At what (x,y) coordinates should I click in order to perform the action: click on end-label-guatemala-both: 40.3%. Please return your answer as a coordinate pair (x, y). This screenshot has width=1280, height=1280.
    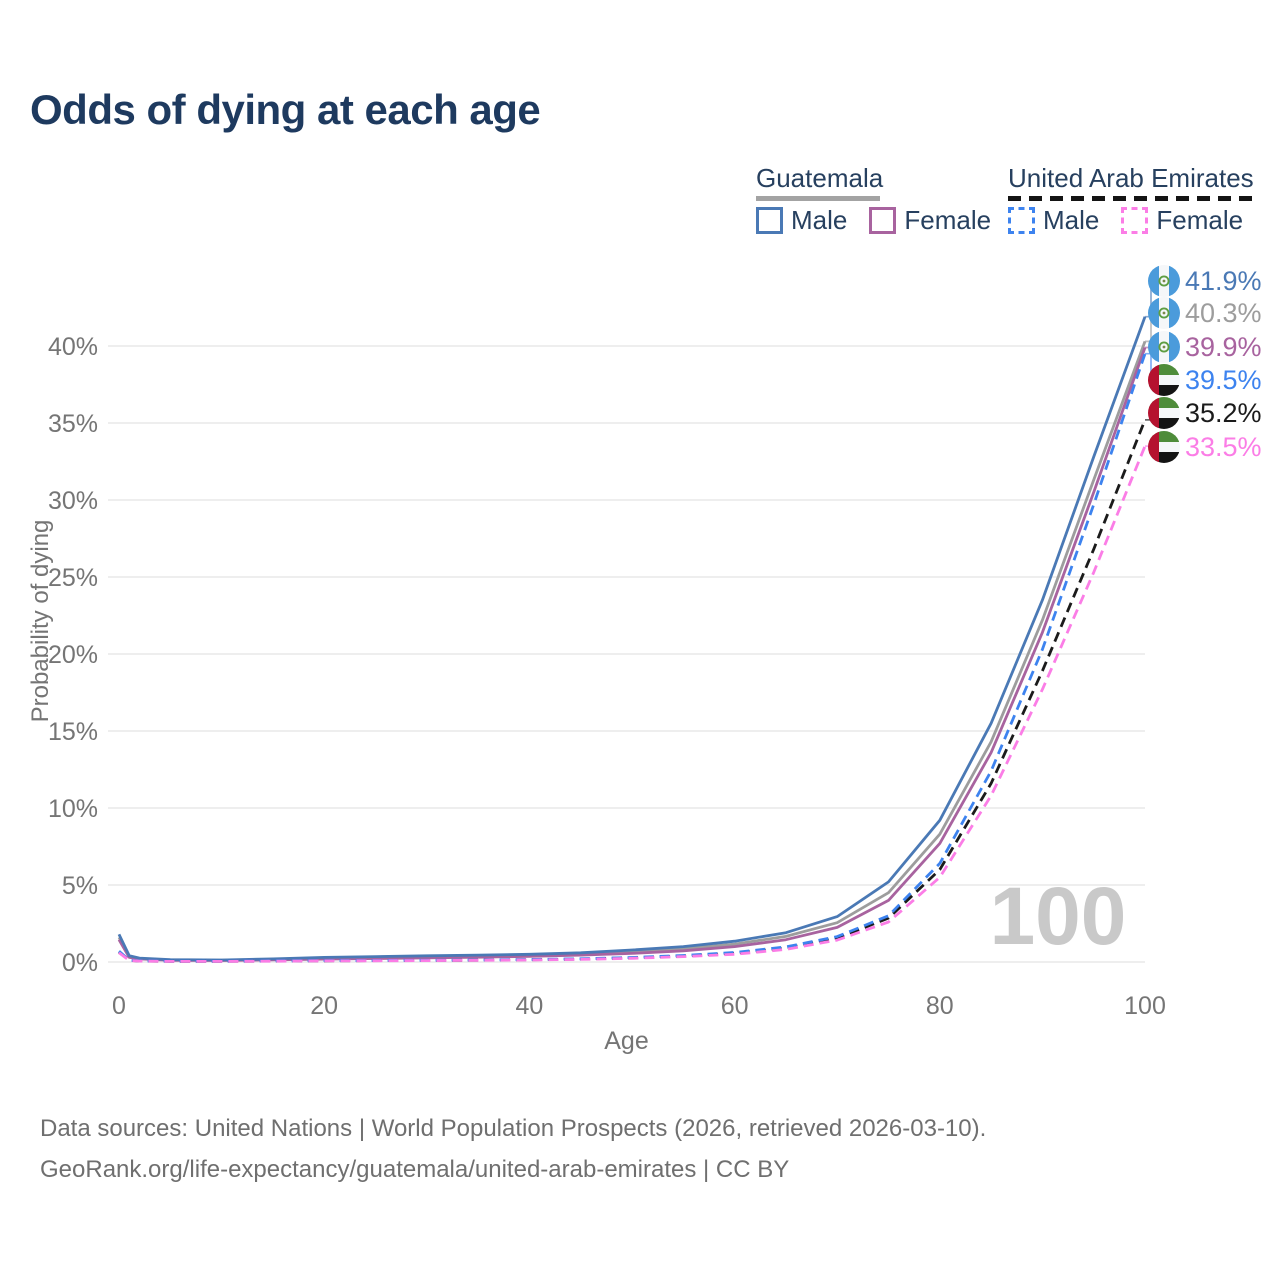
    Looking at the image, I should click on (1205, 313).